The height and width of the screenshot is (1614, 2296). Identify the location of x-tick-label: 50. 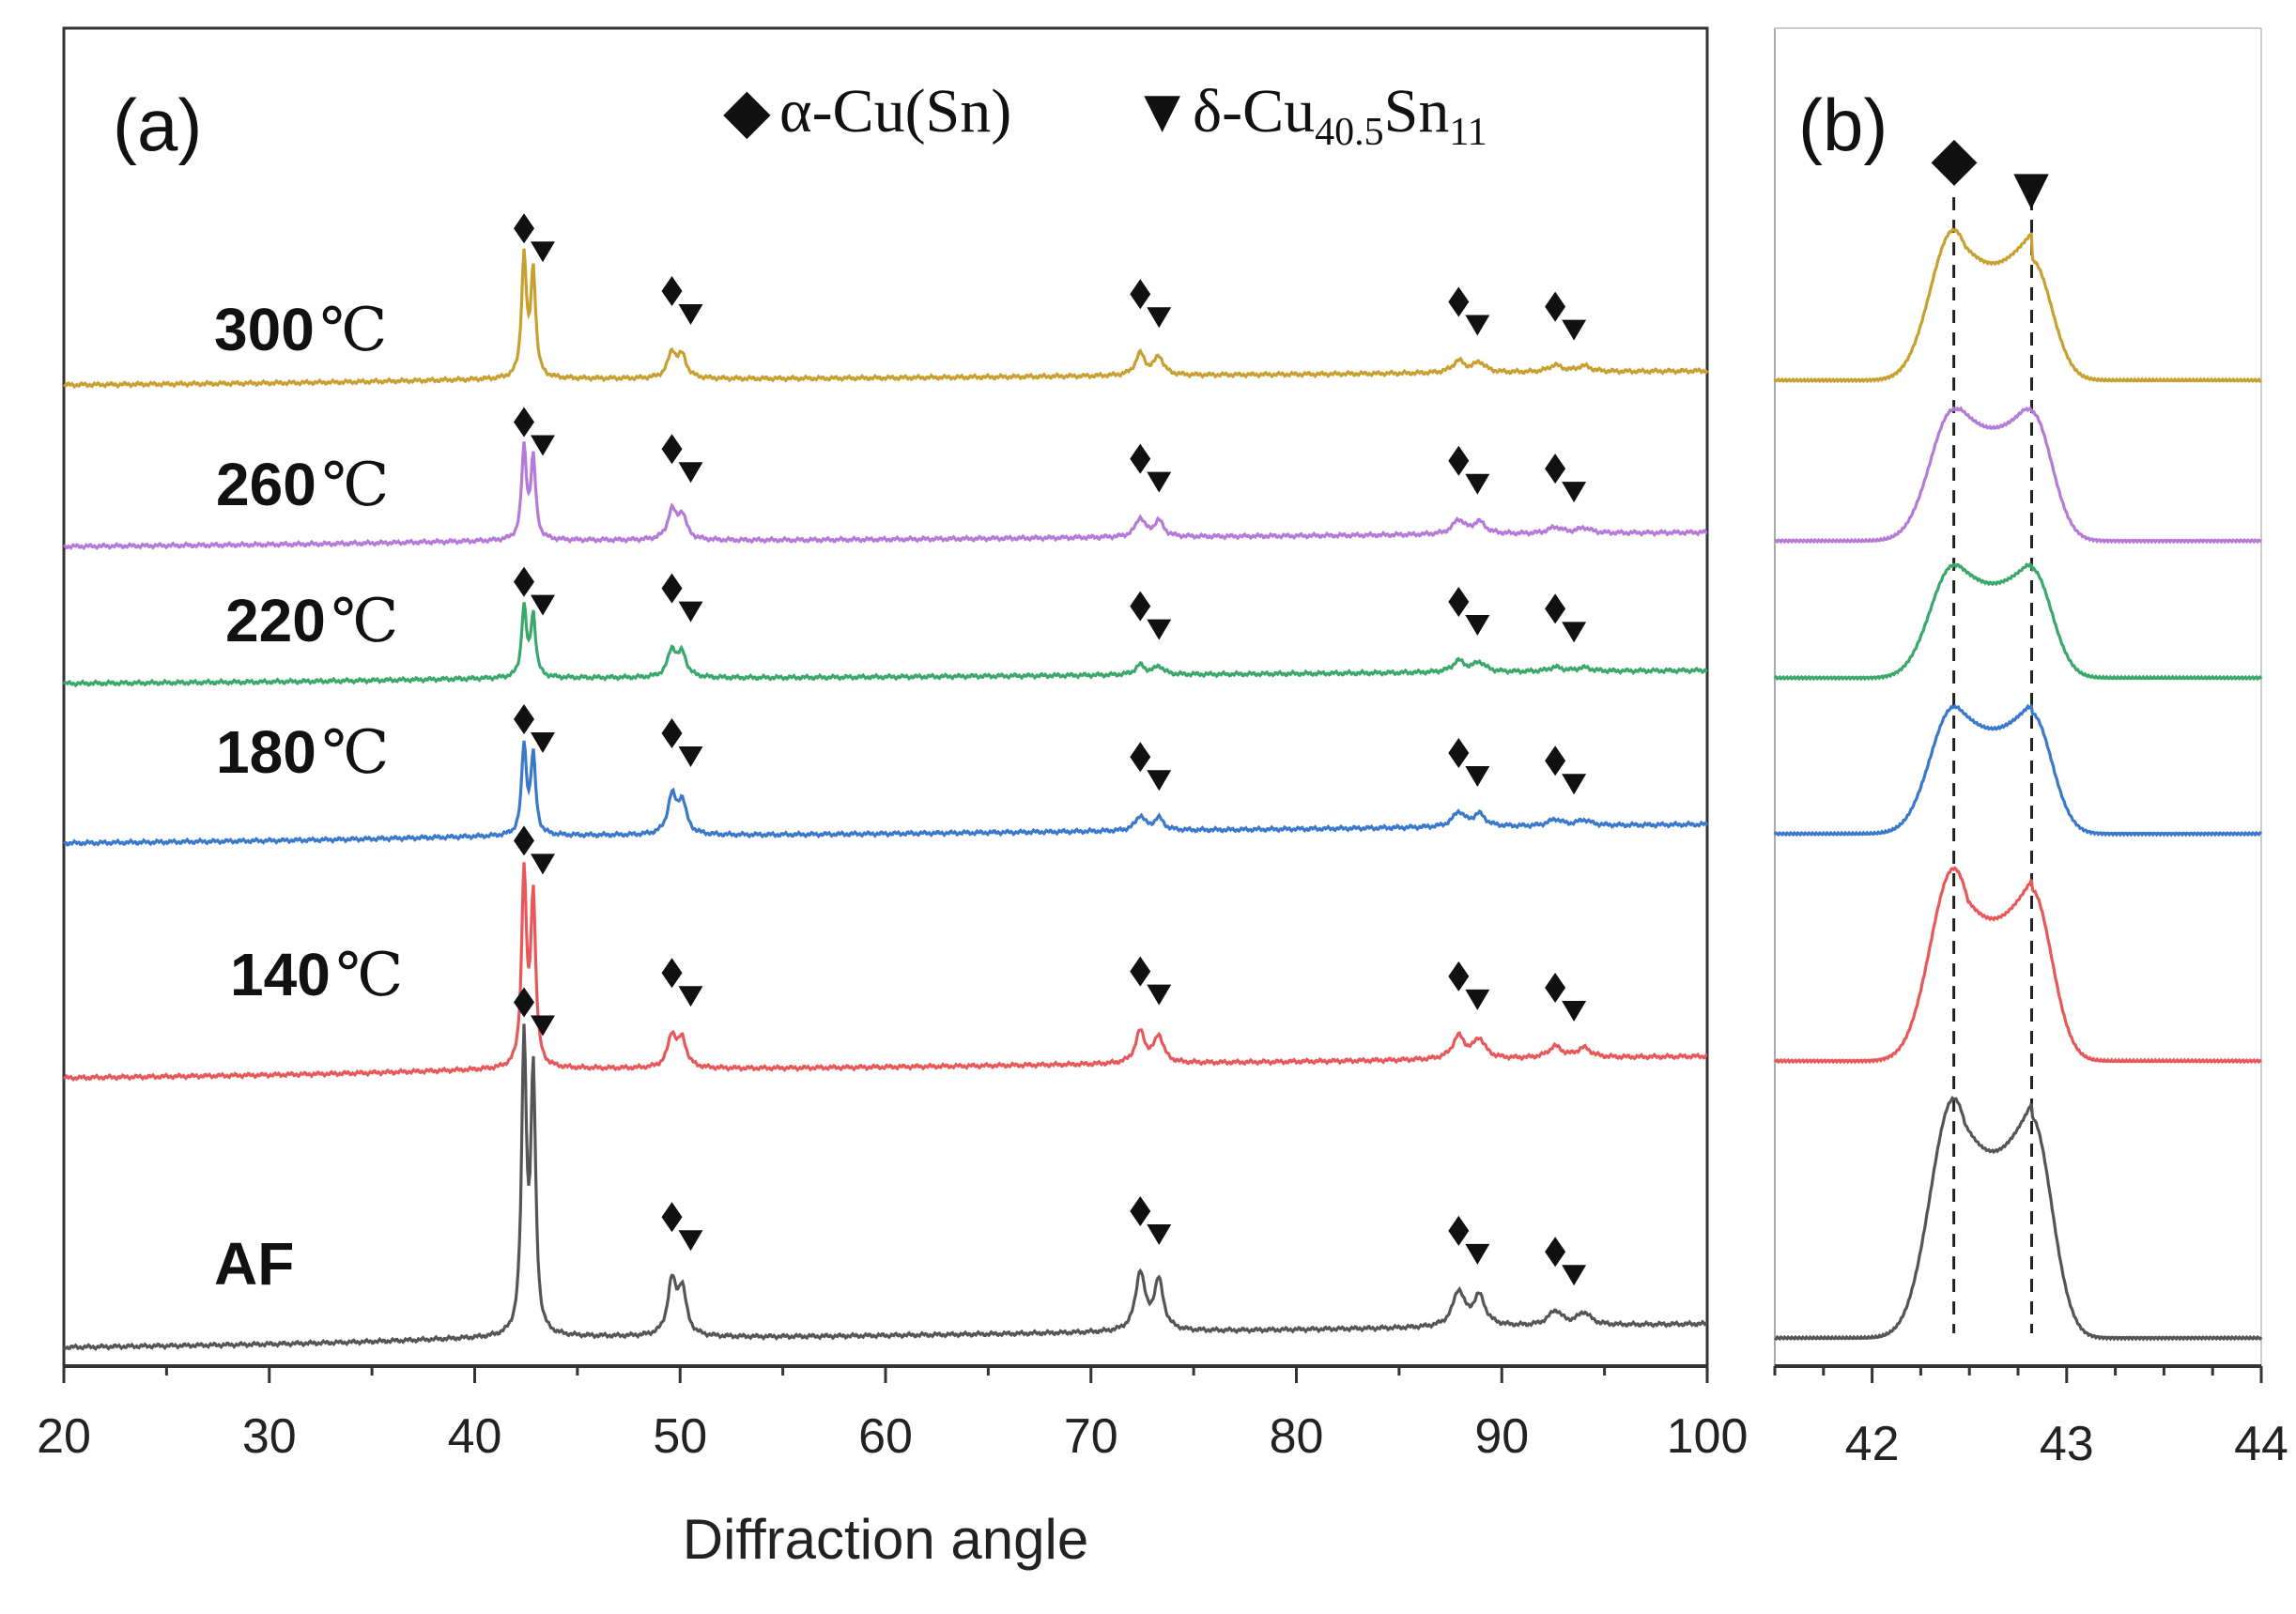
(680, 1436).